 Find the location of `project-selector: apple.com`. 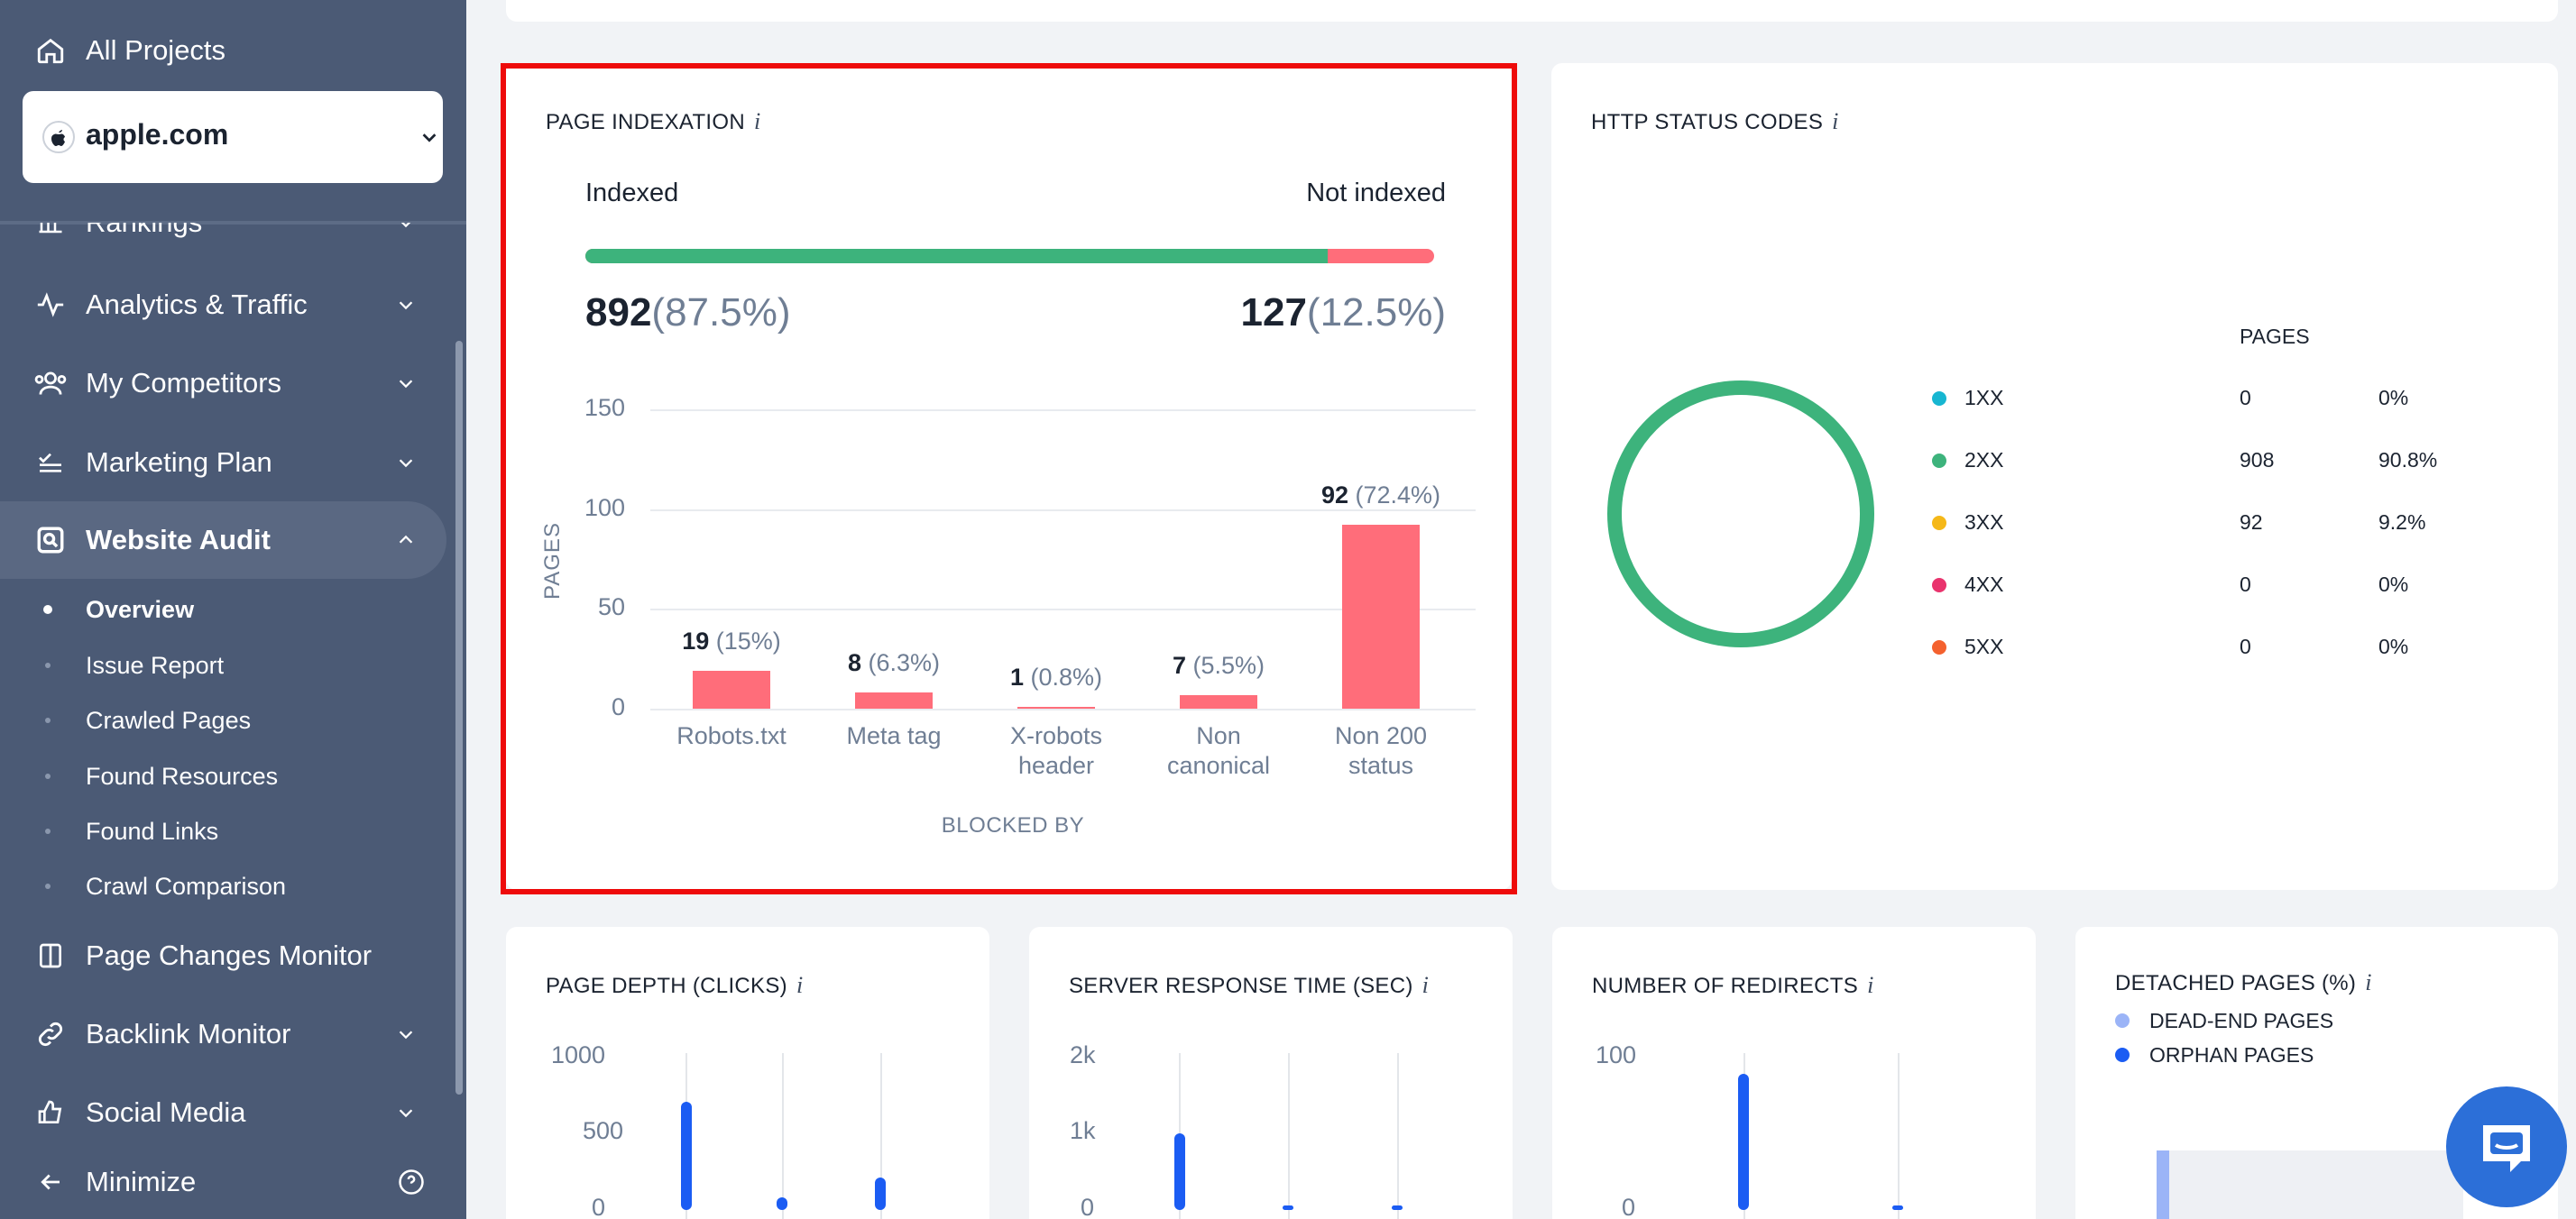

project-selector: apple.com is located at coordinates (233, 137).